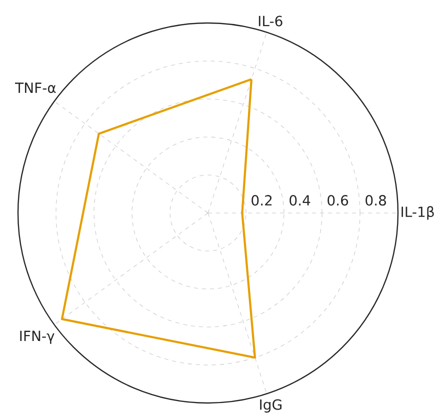 The width and height of the screenshot is (437, 419). Describe the element at coordinates (262, 200) in the screenshot. I see `y-tick-label: 0.2` at that location.